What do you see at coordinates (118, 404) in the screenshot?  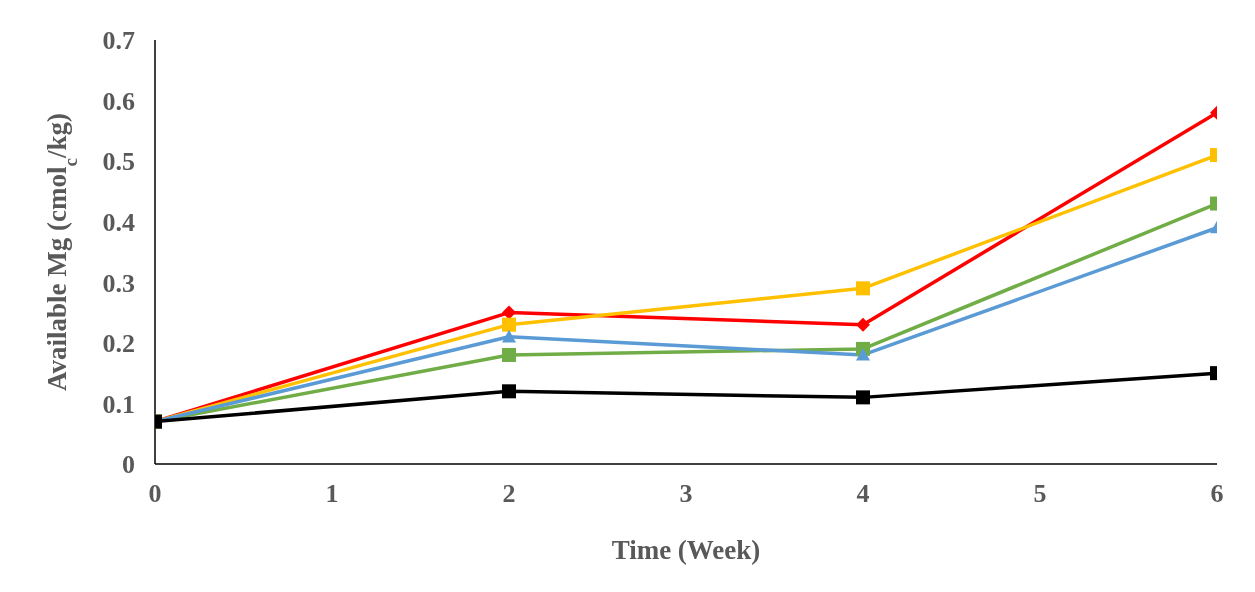 I see `y-tick-label: 0.1` at bounding box center [118, 404].